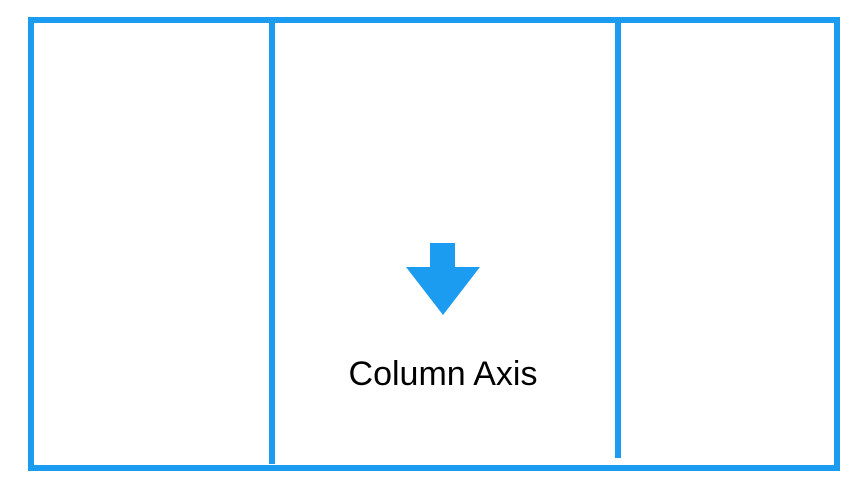 This screenshot has height=491, width=863. What do you see at coordinates (443, 374) in the screenshot?
I see `column-axis-label: Column Axis` at bounding box center [443, 374].